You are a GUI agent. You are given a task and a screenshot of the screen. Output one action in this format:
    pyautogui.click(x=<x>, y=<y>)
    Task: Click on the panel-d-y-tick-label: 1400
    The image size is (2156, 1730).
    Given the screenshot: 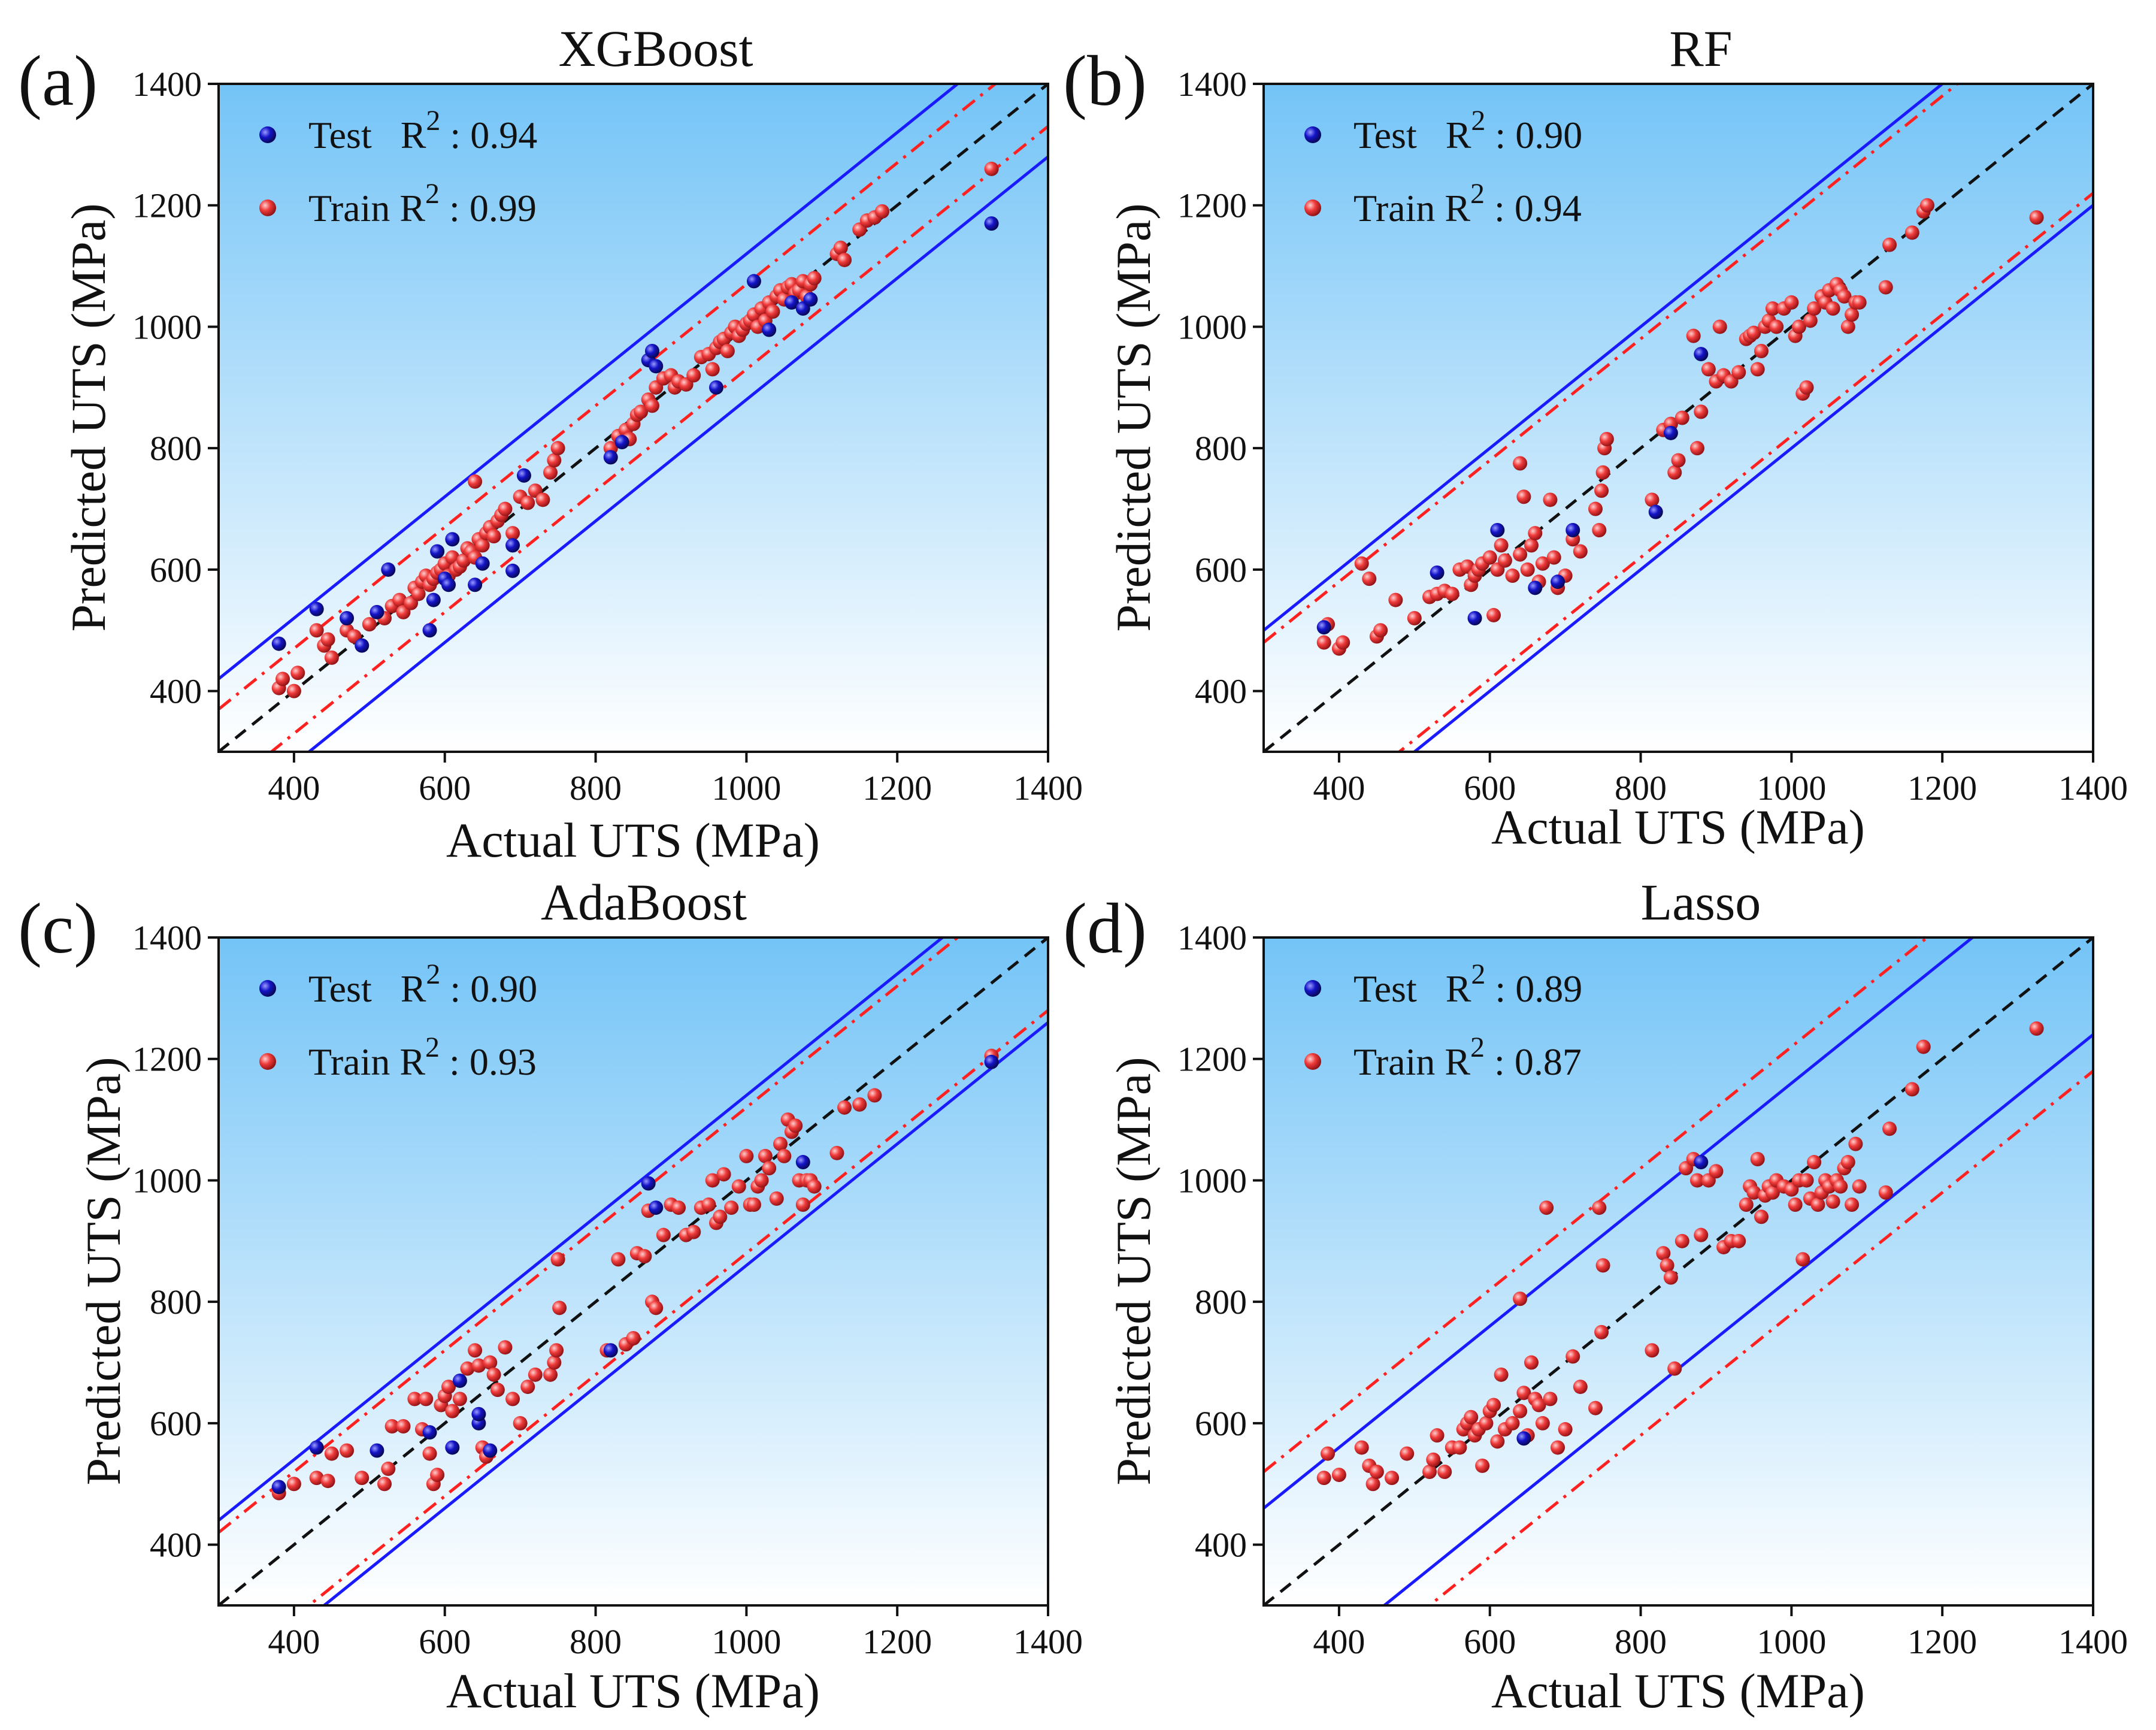 What is the action you would take?
    pyautogui.click(x=1212, y=937)
    